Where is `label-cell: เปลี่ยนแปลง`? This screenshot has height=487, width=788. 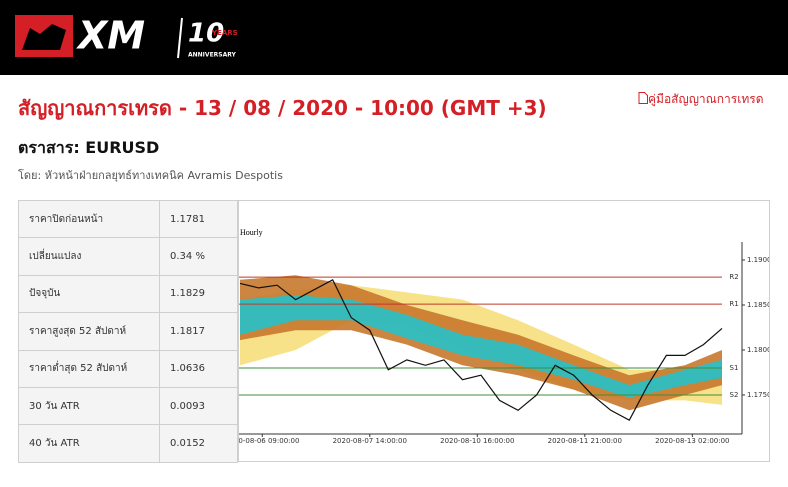
label-cell: เปลี่ยนแปลง is located at coordinates (89, 256).